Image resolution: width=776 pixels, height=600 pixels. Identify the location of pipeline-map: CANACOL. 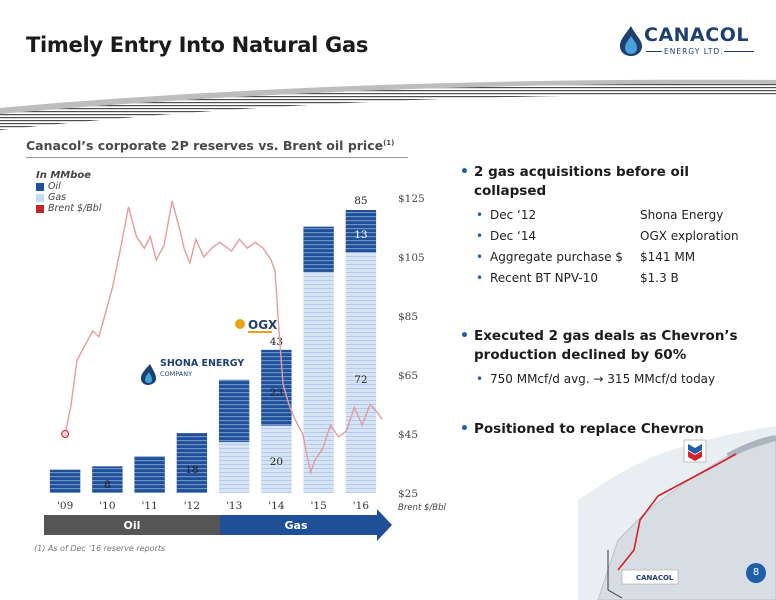
(677, 513).